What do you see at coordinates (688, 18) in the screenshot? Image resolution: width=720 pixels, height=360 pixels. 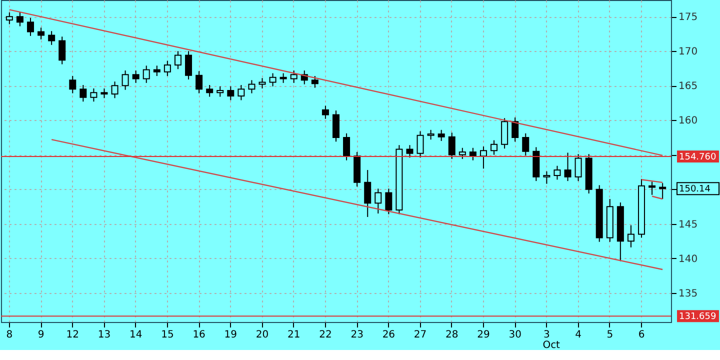 I see `y-tick-label: 175` at bounding box center [688, 18].